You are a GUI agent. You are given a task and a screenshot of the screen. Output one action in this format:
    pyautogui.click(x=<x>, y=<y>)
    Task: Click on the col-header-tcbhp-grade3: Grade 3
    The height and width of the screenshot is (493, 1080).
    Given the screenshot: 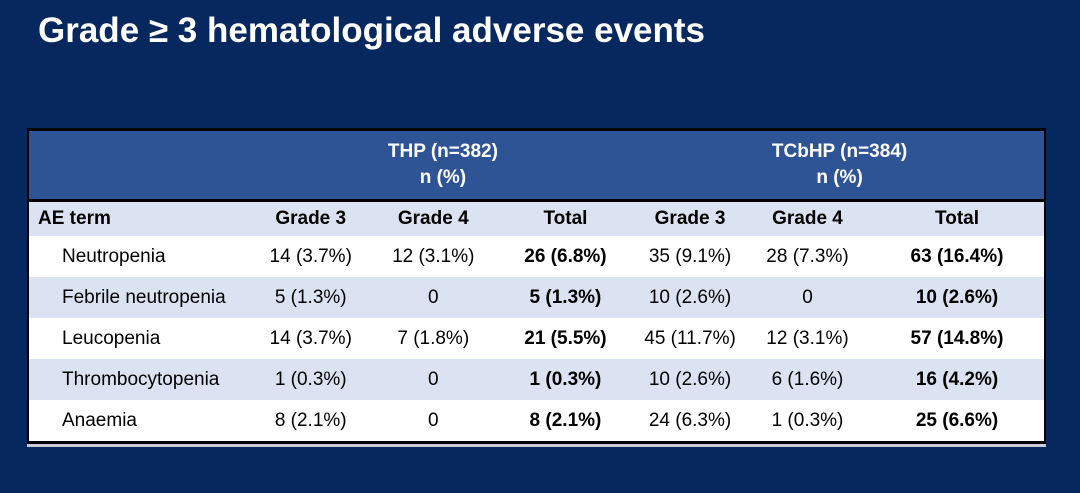 What is the action you would take?
    pyautogui.click(x=690, y=218)
    